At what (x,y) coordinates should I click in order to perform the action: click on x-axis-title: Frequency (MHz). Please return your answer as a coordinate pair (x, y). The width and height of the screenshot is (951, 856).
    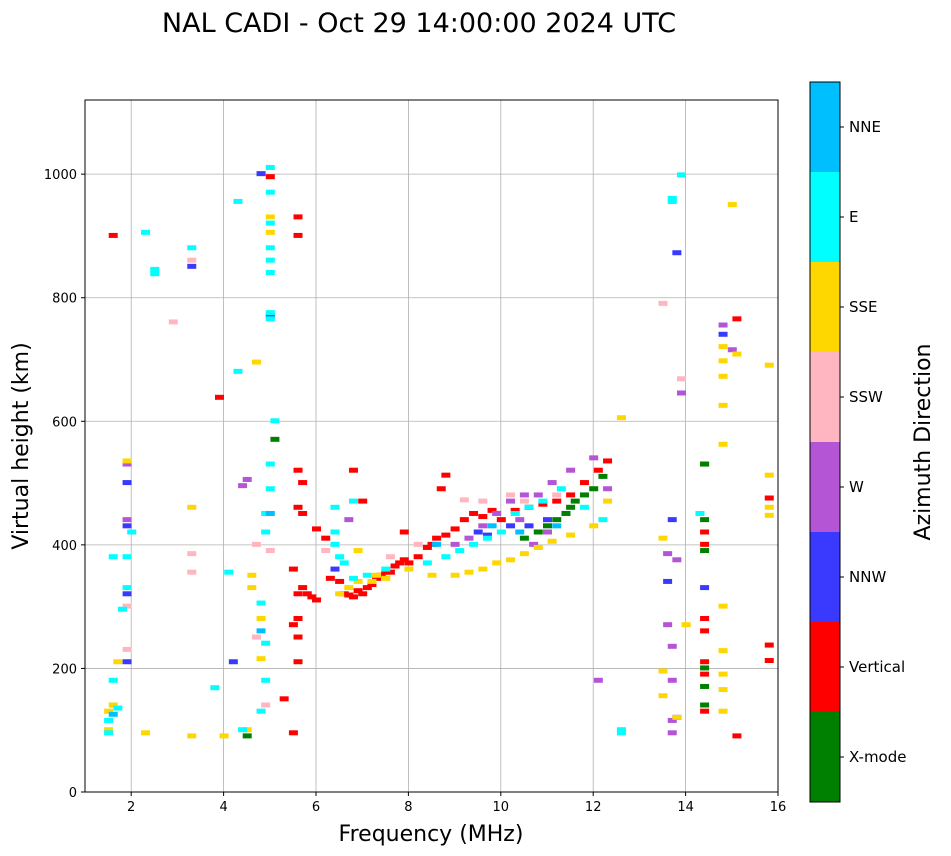
    Looking at the image, I should click on (431, 834).